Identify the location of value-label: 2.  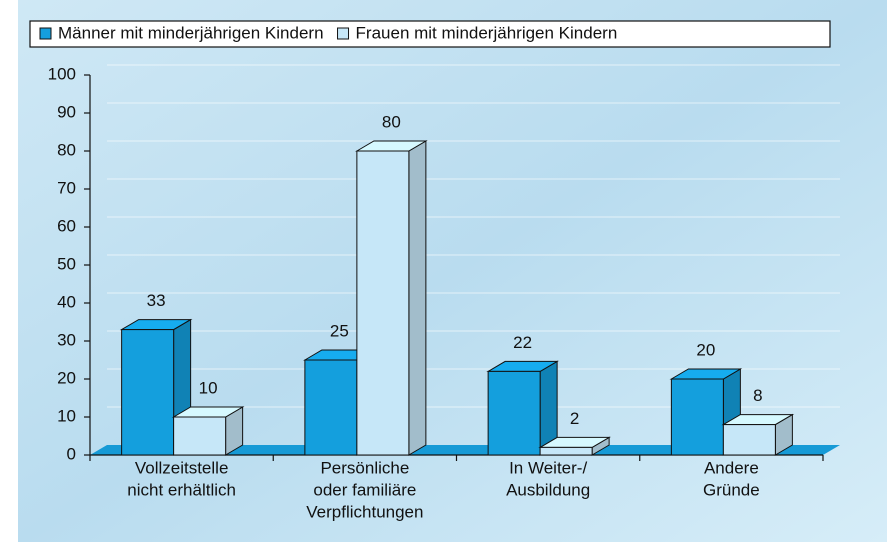
(574, 418).